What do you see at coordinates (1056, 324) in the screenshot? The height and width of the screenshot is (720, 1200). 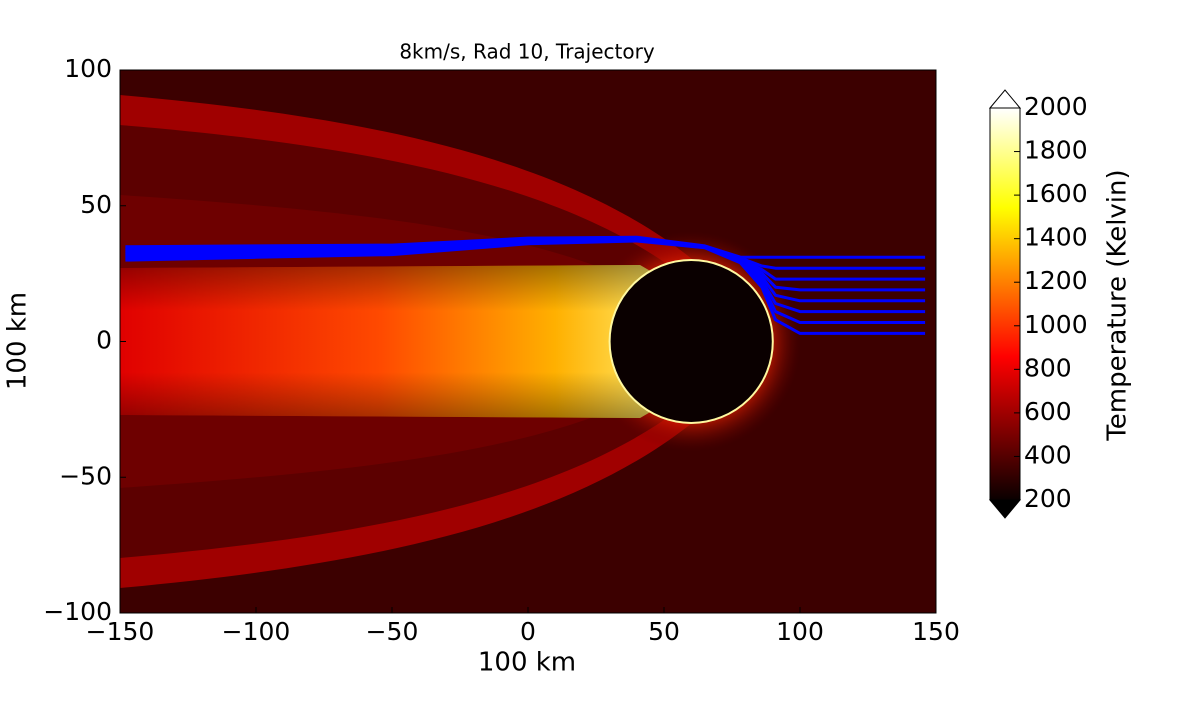 I see `colorbar-tick-label: 1000` at bounding box center [1056, 324].